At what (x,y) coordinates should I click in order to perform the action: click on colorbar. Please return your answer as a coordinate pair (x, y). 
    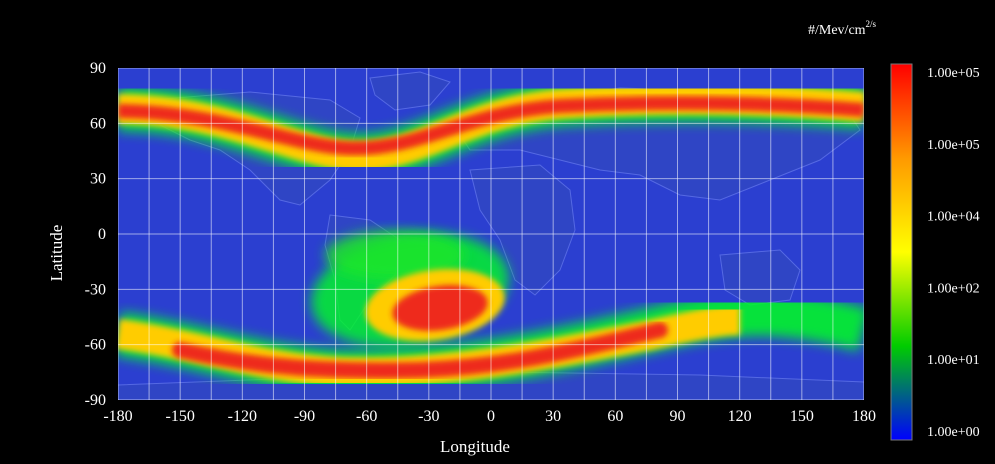
    Looking at the image, I should click on (901, 252).